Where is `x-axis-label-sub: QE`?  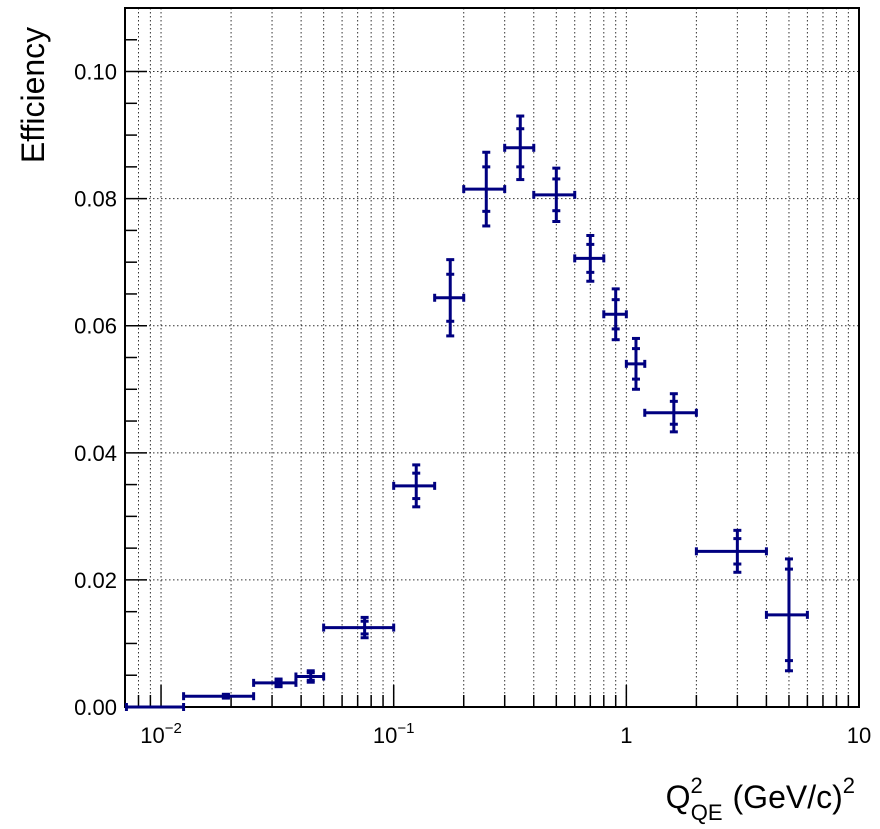
x-axis-label-sub: QE is located at coordinates (707, 812).